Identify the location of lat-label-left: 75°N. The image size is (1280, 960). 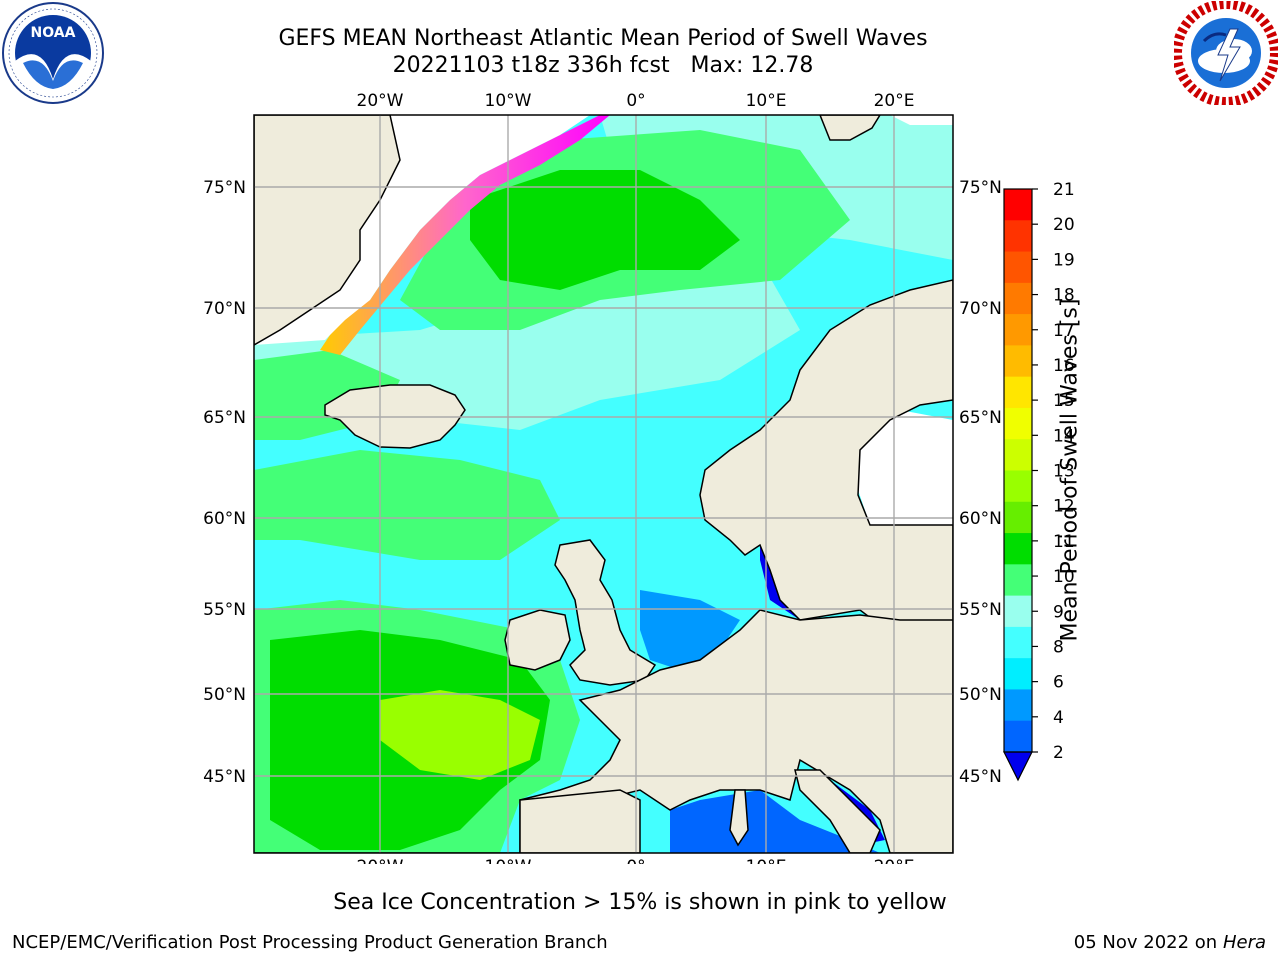
(224, 188).